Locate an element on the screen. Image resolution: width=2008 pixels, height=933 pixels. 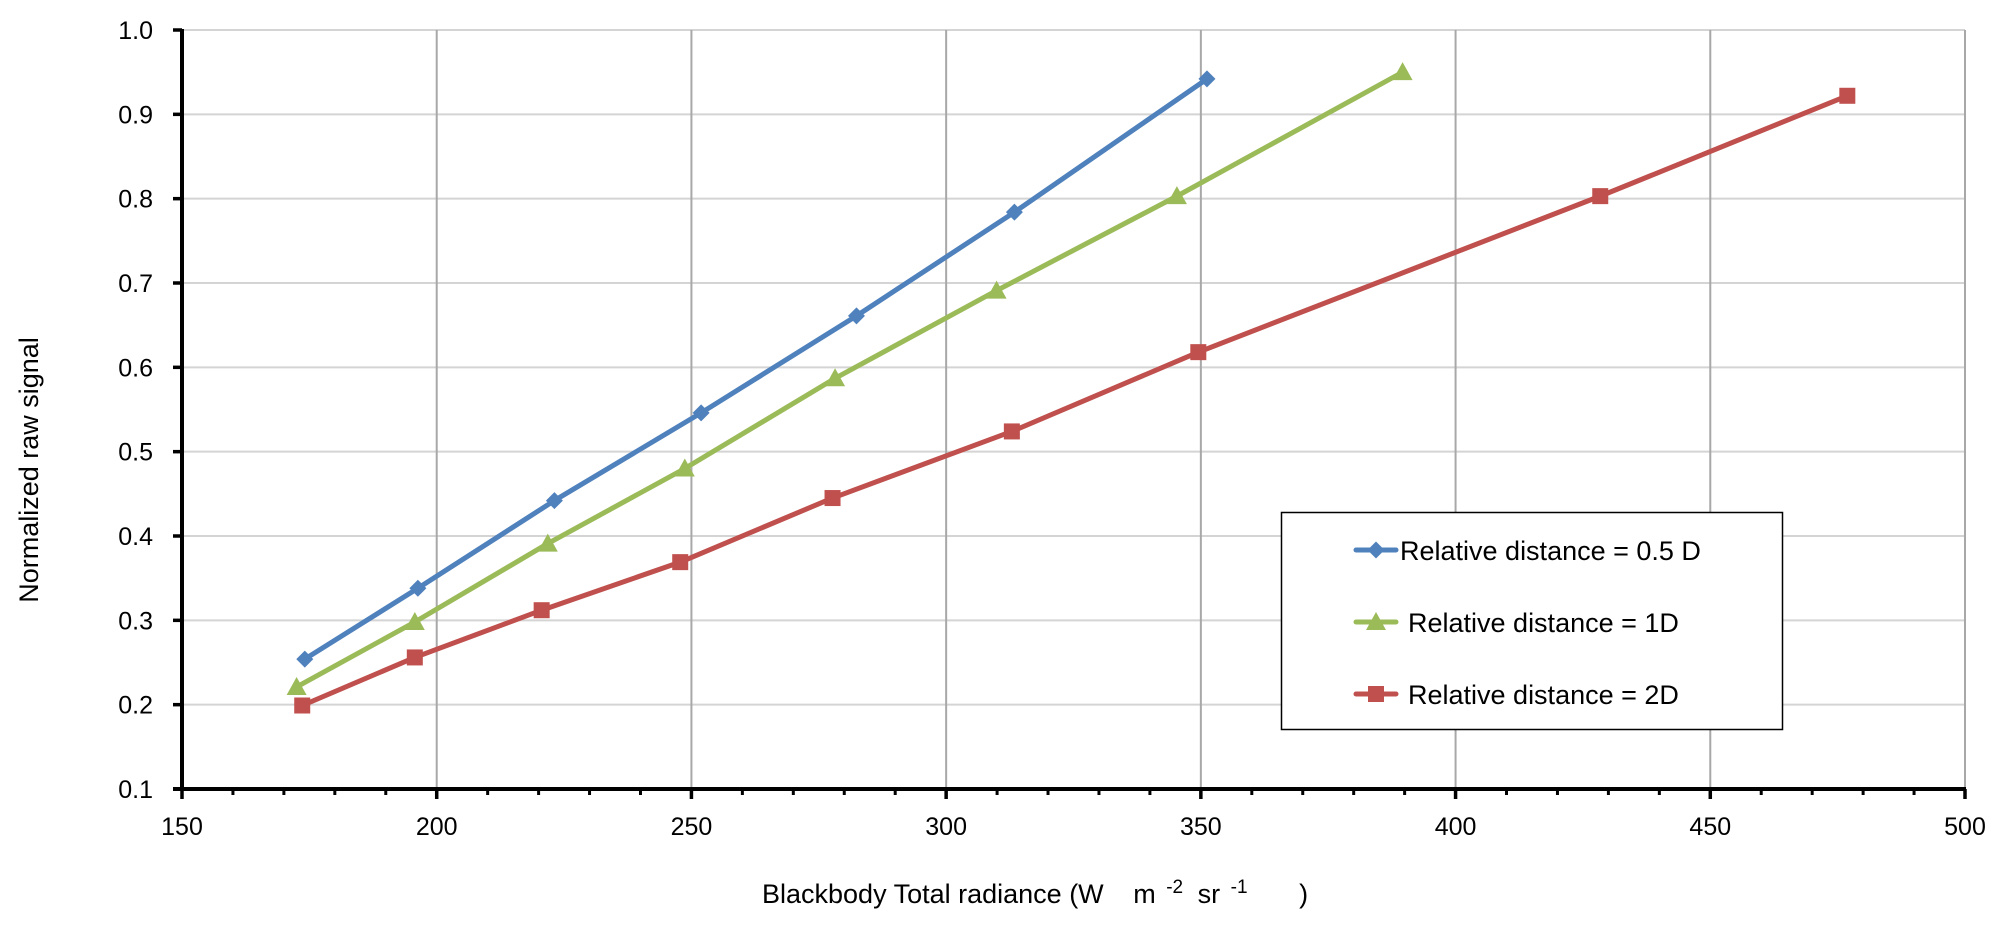
y-tick-label: 0.1 is located at coordinates (135, 790).